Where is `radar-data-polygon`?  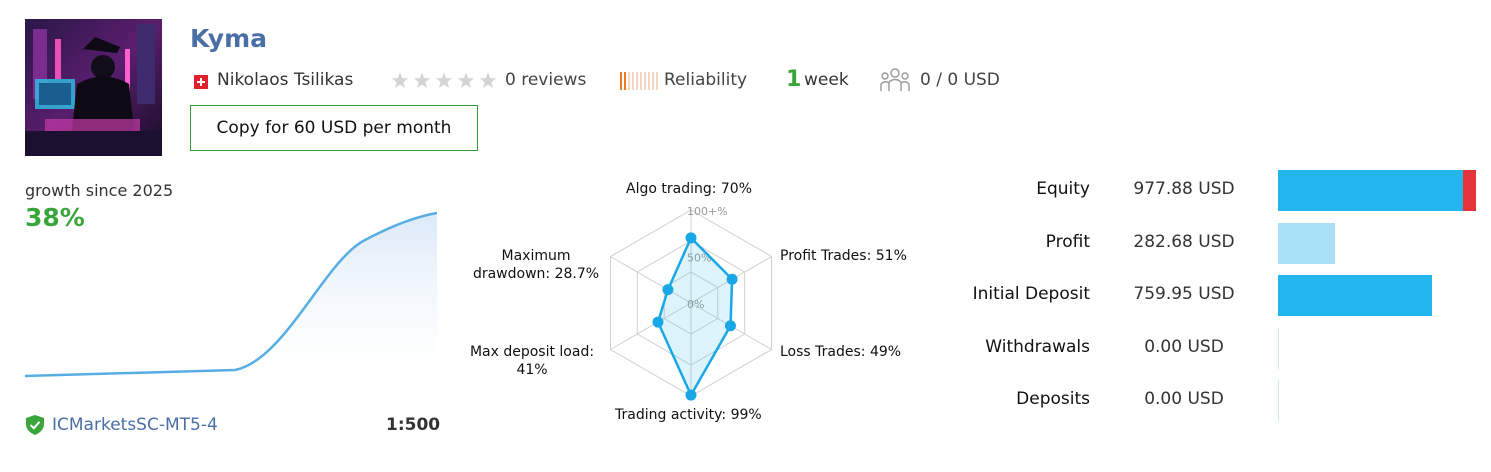
radar-data-polygon is located at coordinates (695, 316).